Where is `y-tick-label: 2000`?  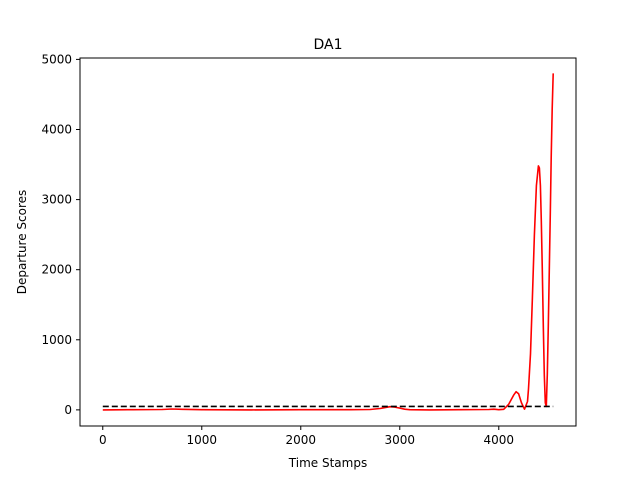
y-tick-label: 2000 is located at coordinates (56, 270).